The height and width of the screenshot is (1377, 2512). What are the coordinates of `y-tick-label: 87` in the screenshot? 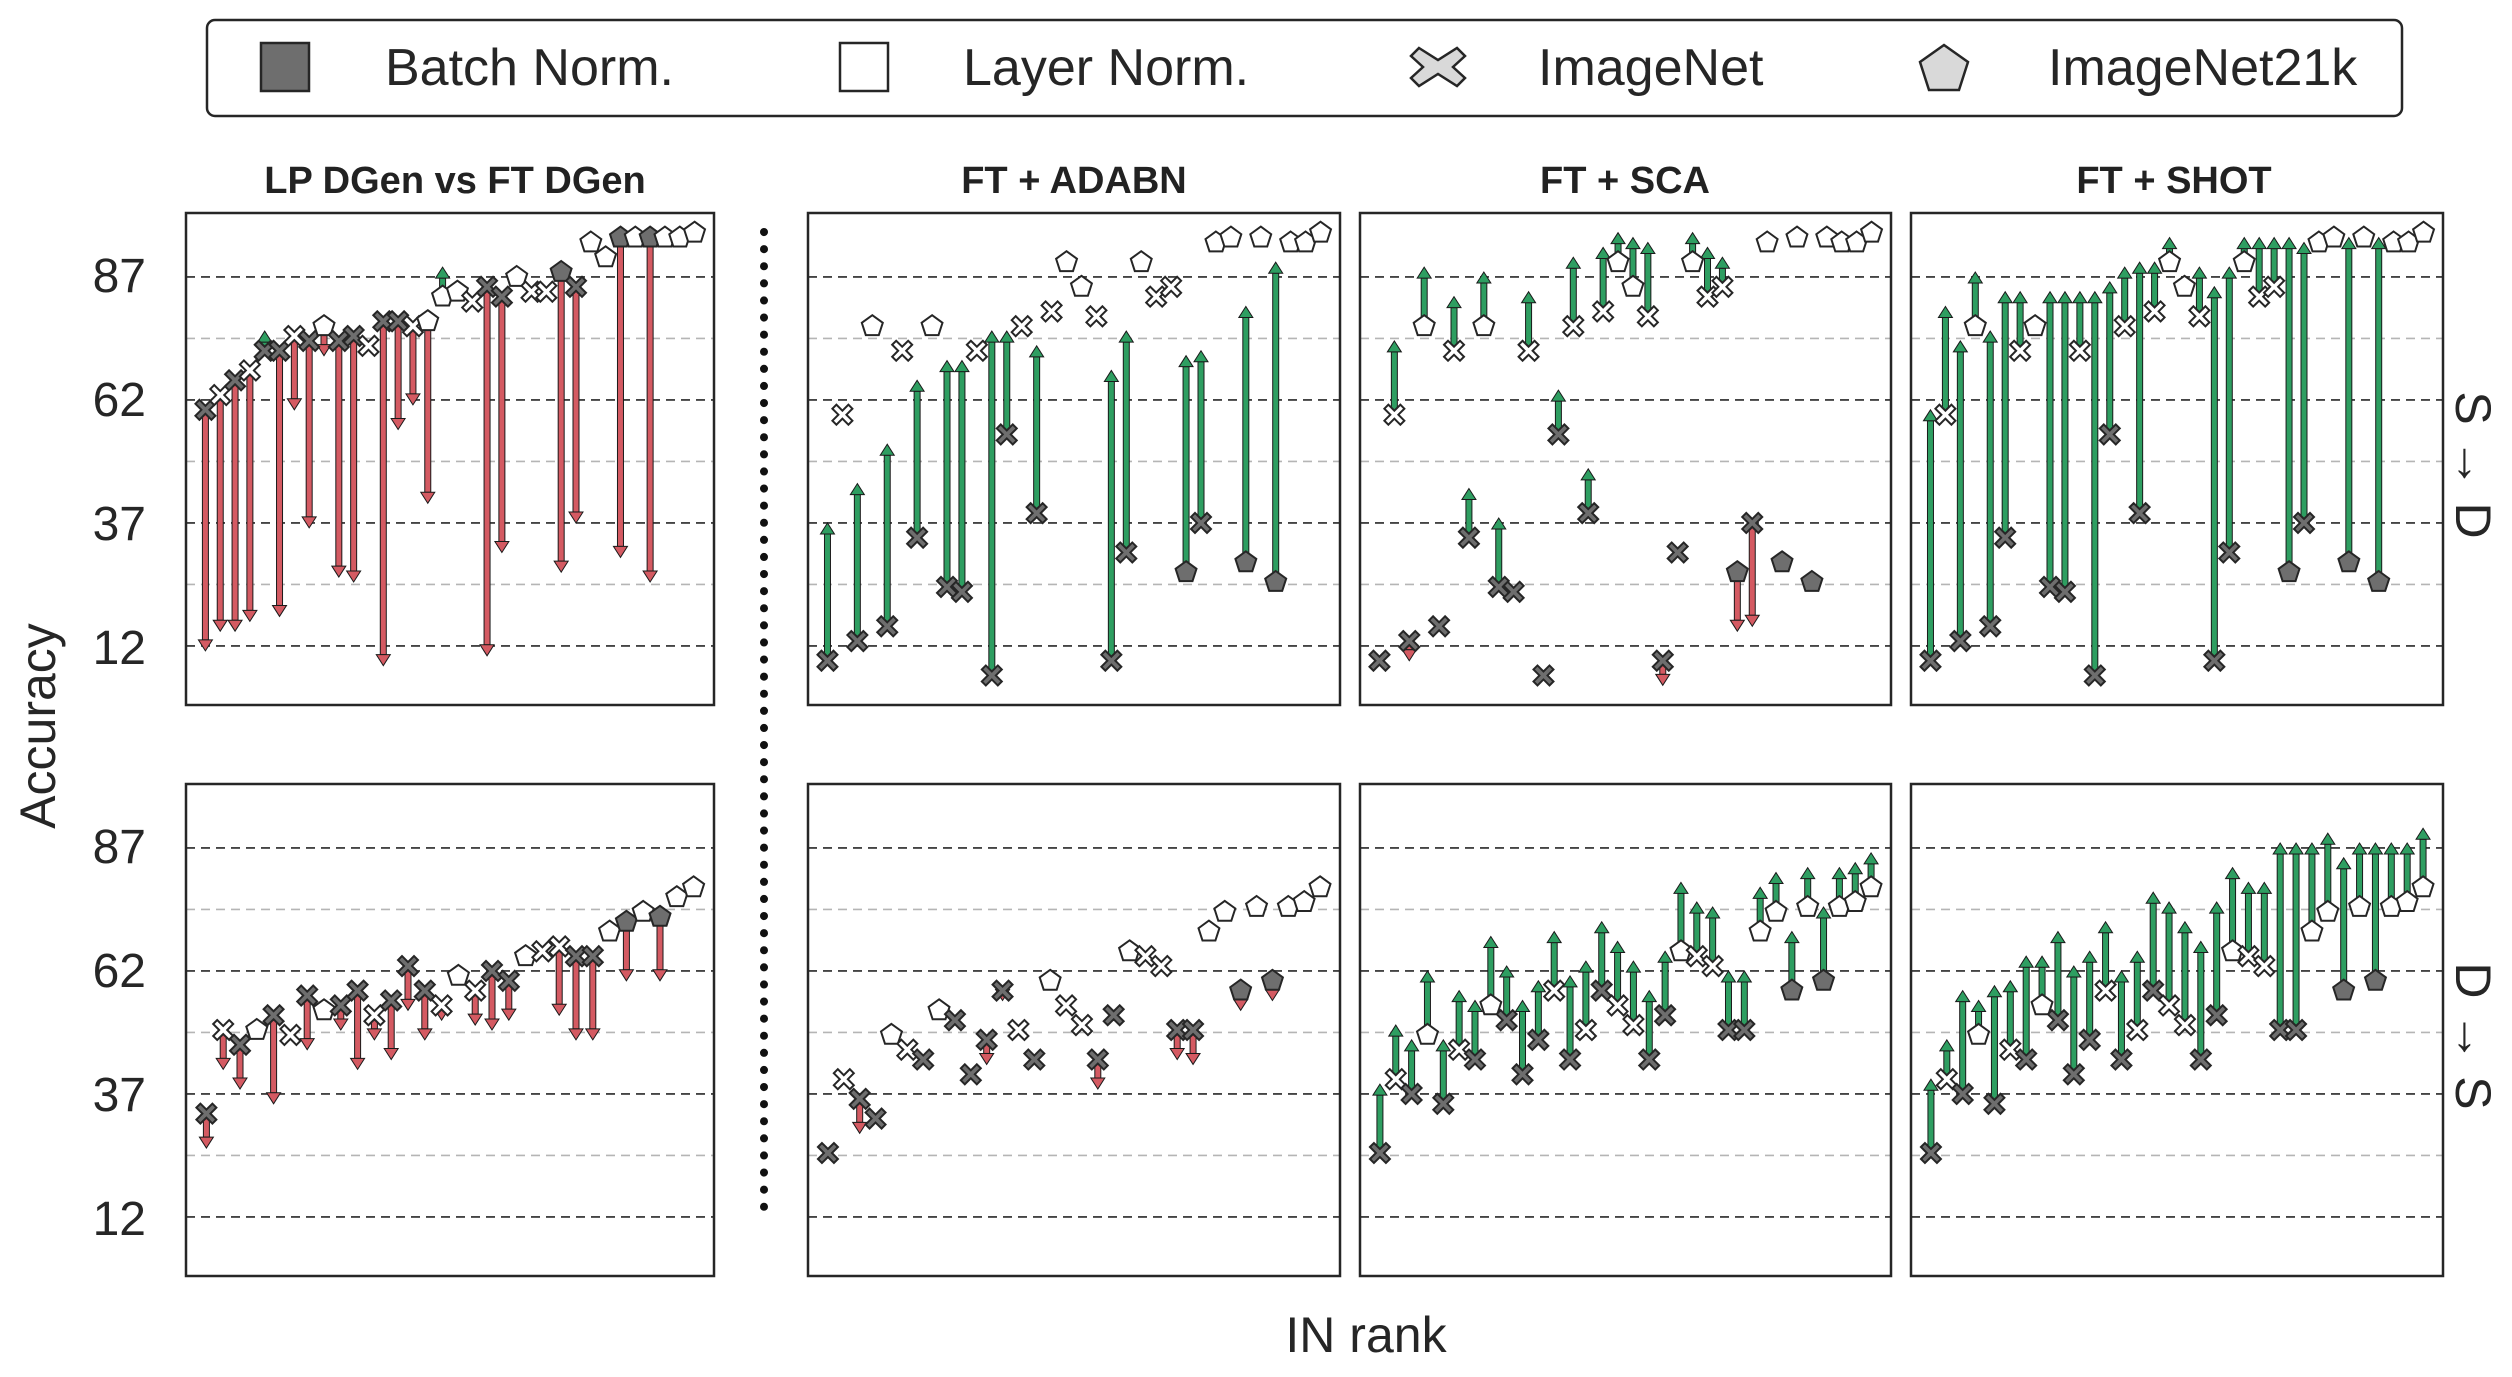 It's located at (119, 276).